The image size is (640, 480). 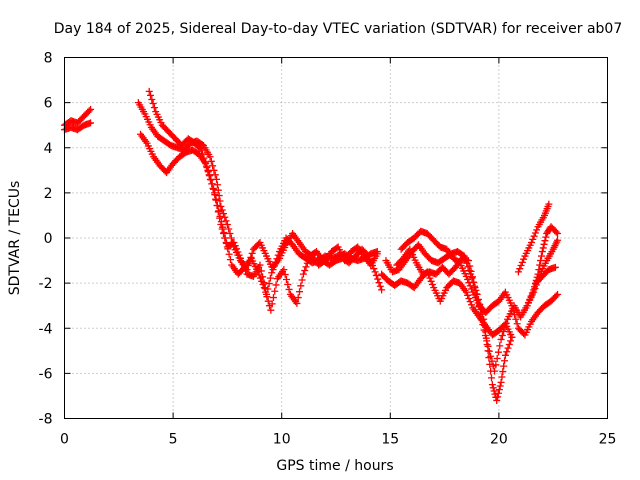 I want to click on x-axis-label: GPS time / hours, so click(x=334, y=466).